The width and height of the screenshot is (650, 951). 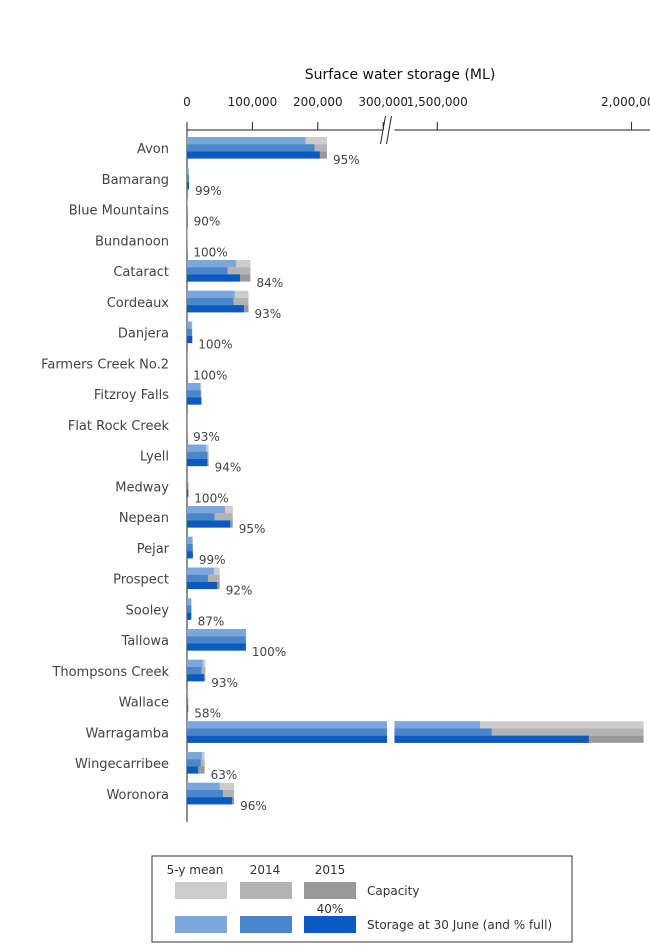 What do you see at coordinates (212, 560) in the screenshot?
I see `percent-full-pejar: 99%` at bounding box center [212, 560].